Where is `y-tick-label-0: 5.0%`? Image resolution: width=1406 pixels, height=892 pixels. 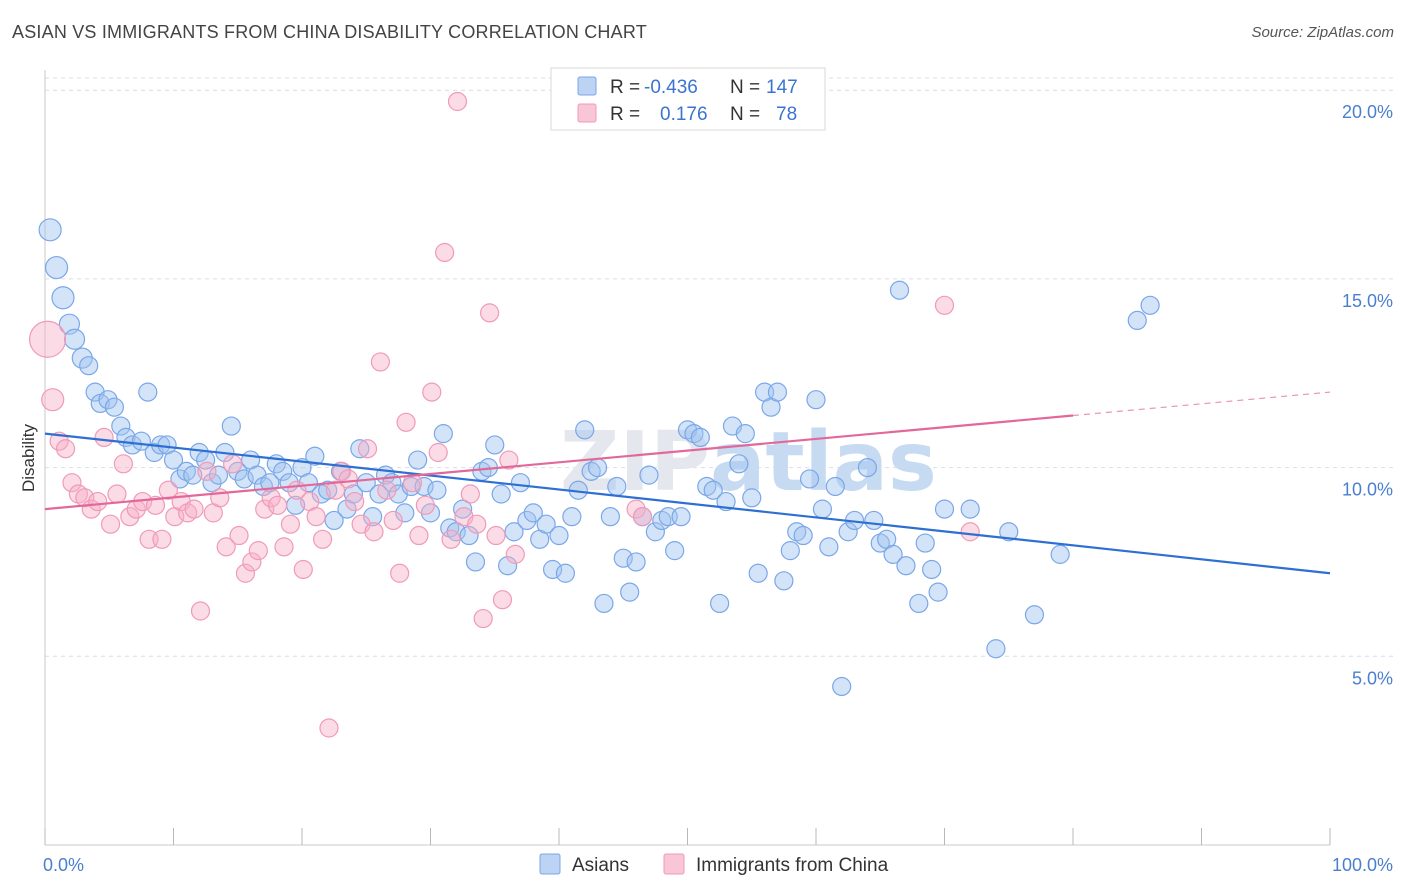
y-tick-label-0: 5.0% is located at coordinates (1372, 678).